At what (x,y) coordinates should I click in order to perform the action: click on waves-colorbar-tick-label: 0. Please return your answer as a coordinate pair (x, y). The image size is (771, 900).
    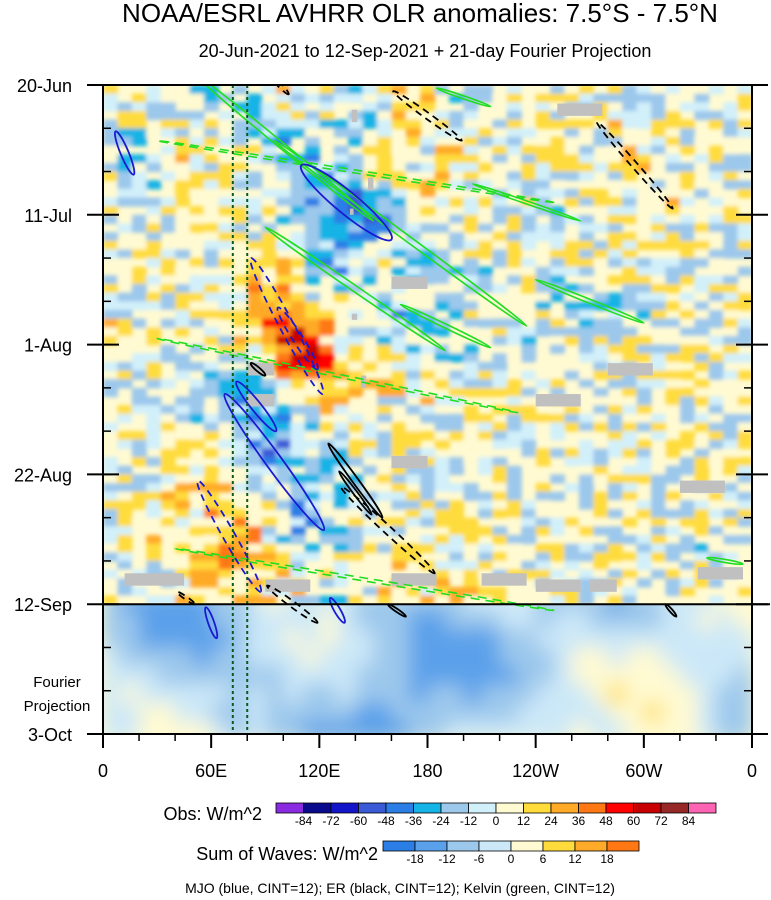
    Looking at the image, I should click on (511, 859).